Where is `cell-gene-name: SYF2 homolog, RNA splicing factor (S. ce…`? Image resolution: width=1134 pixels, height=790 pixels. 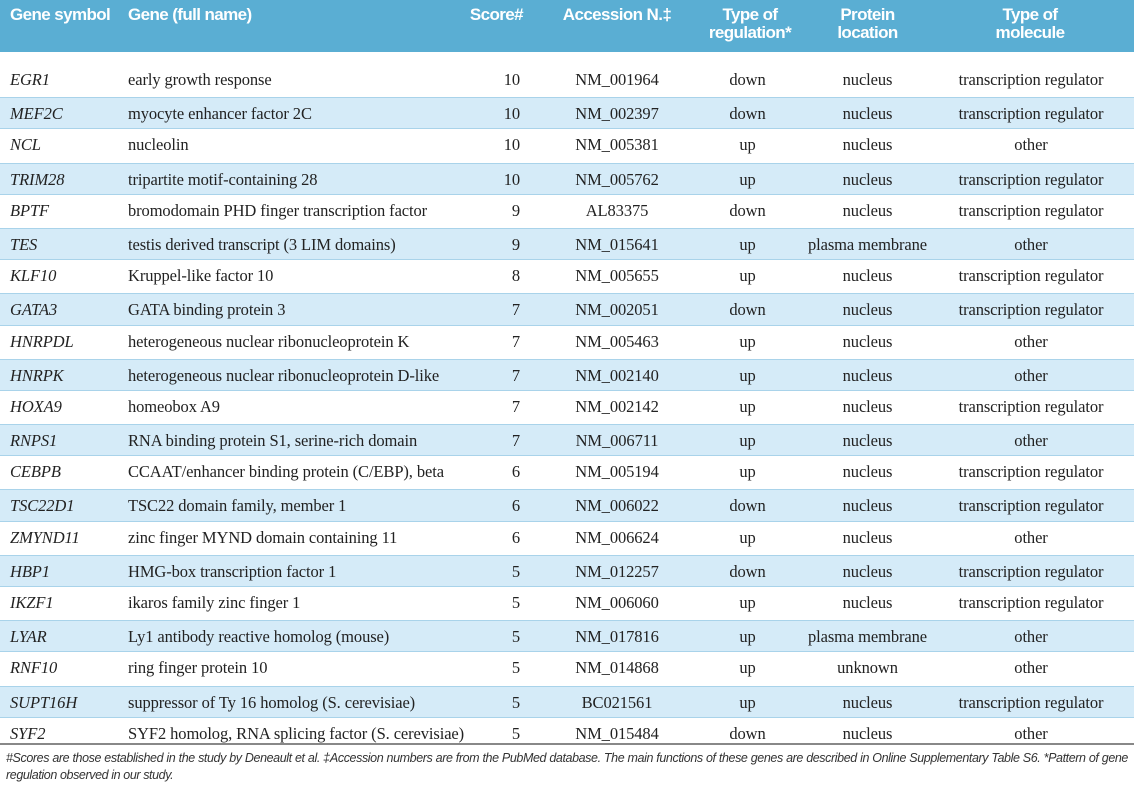
cell-gene-name: SYF2 homolog, RNA splicing factor (S. ce… is located at coordinates (296, 733).